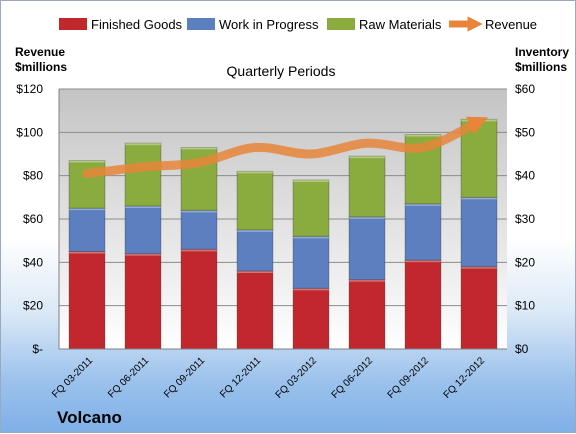  Describe the element at coordinates (128, 377) in the screenshot. I see `category-label: FQ 06-2011` at that location.